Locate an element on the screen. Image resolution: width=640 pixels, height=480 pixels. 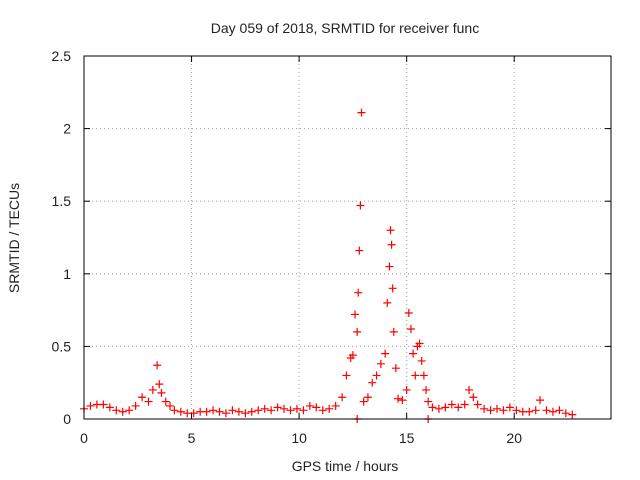
y-tick-label: 0 is located at coordinates (67, 419).